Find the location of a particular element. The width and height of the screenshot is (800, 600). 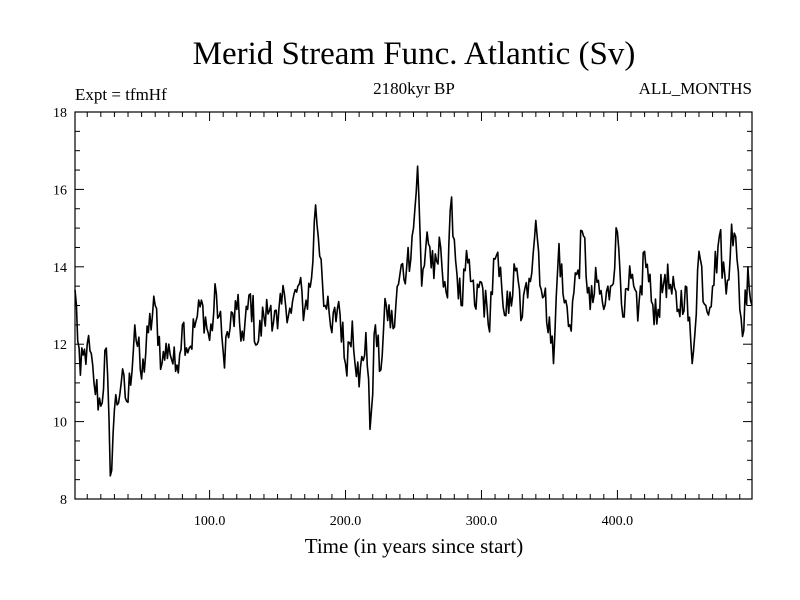

x-tick-label: 300.0 is located at coordinates (482, 521).